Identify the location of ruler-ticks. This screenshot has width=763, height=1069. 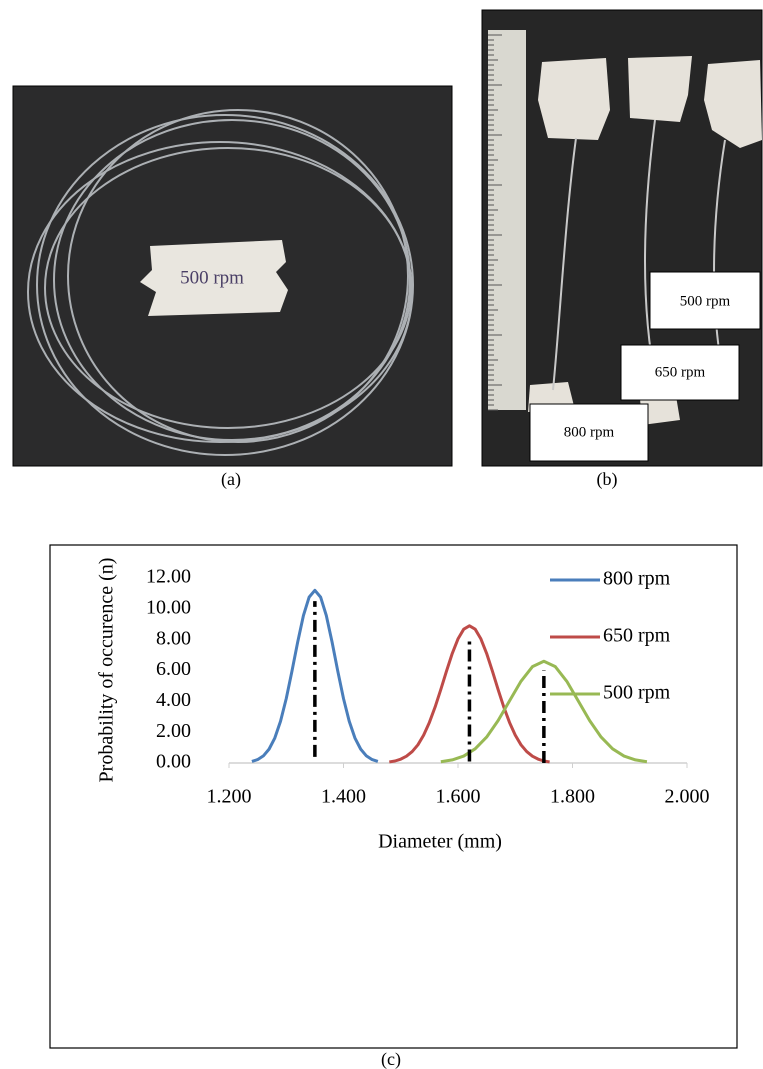
(495, 222).